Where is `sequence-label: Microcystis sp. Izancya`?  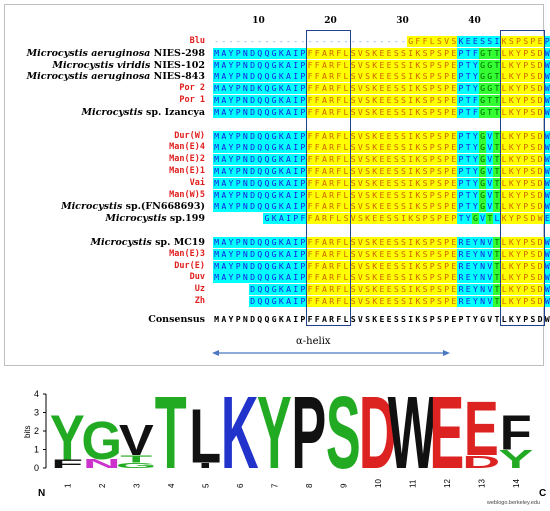
sequence-label: Microcystis sp. Izancya is located at coordinates (143, 112).